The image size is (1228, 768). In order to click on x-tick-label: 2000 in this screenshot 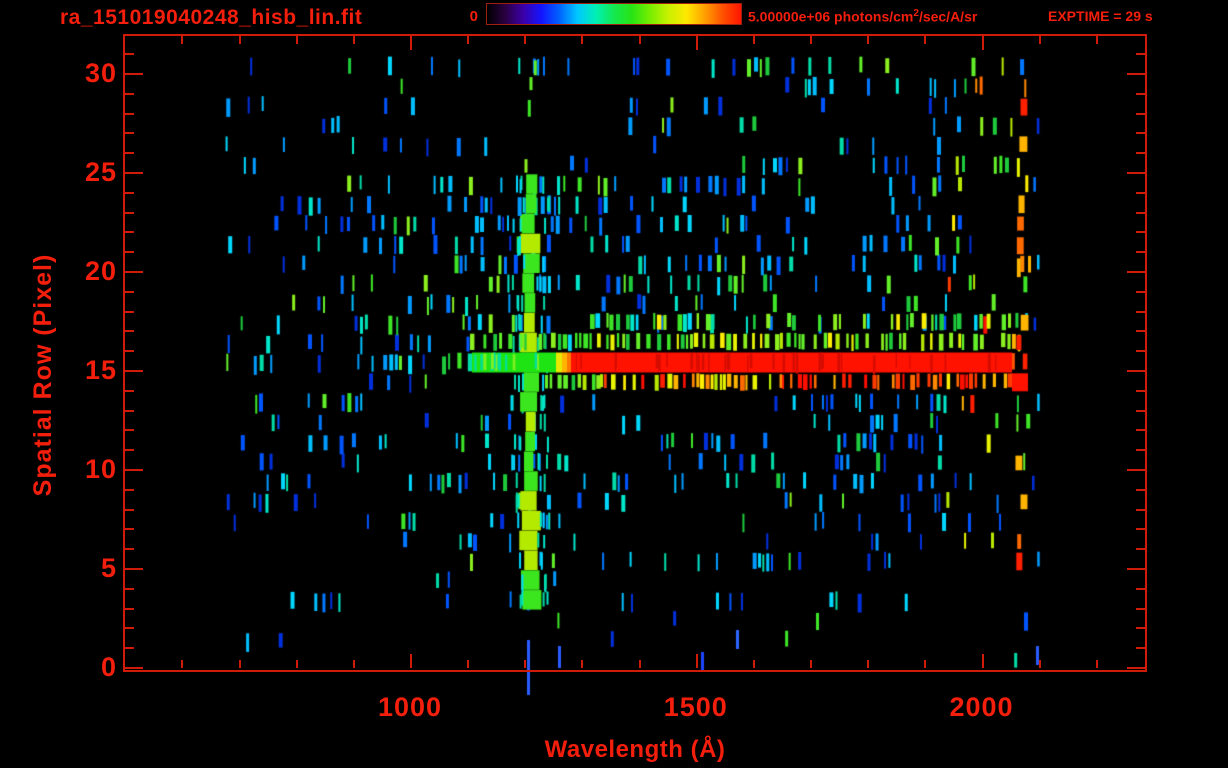, I will do `click(981, 707)`.